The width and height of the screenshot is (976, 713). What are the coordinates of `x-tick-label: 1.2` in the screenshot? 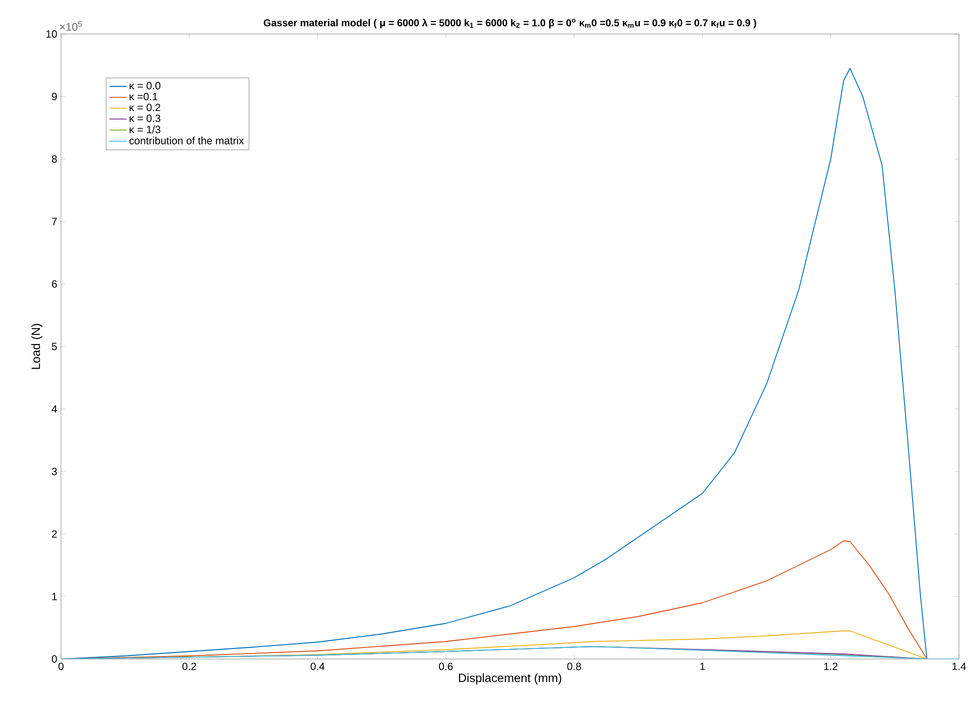 It's located at (831, 666).